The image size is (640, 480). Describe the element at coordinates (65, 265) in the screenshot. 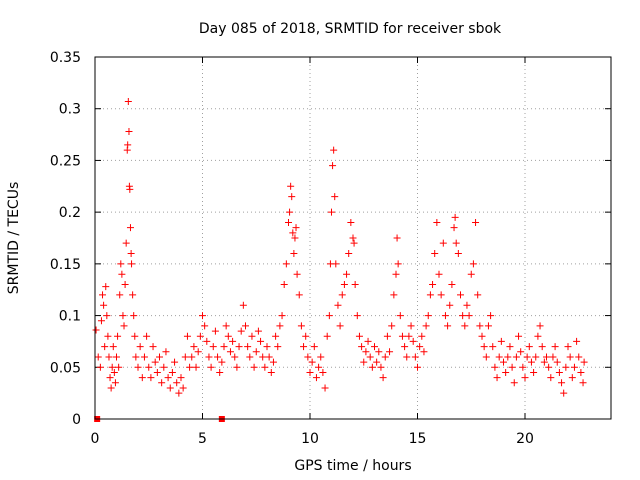

I see `y-tick-label: 0.15` at that location.